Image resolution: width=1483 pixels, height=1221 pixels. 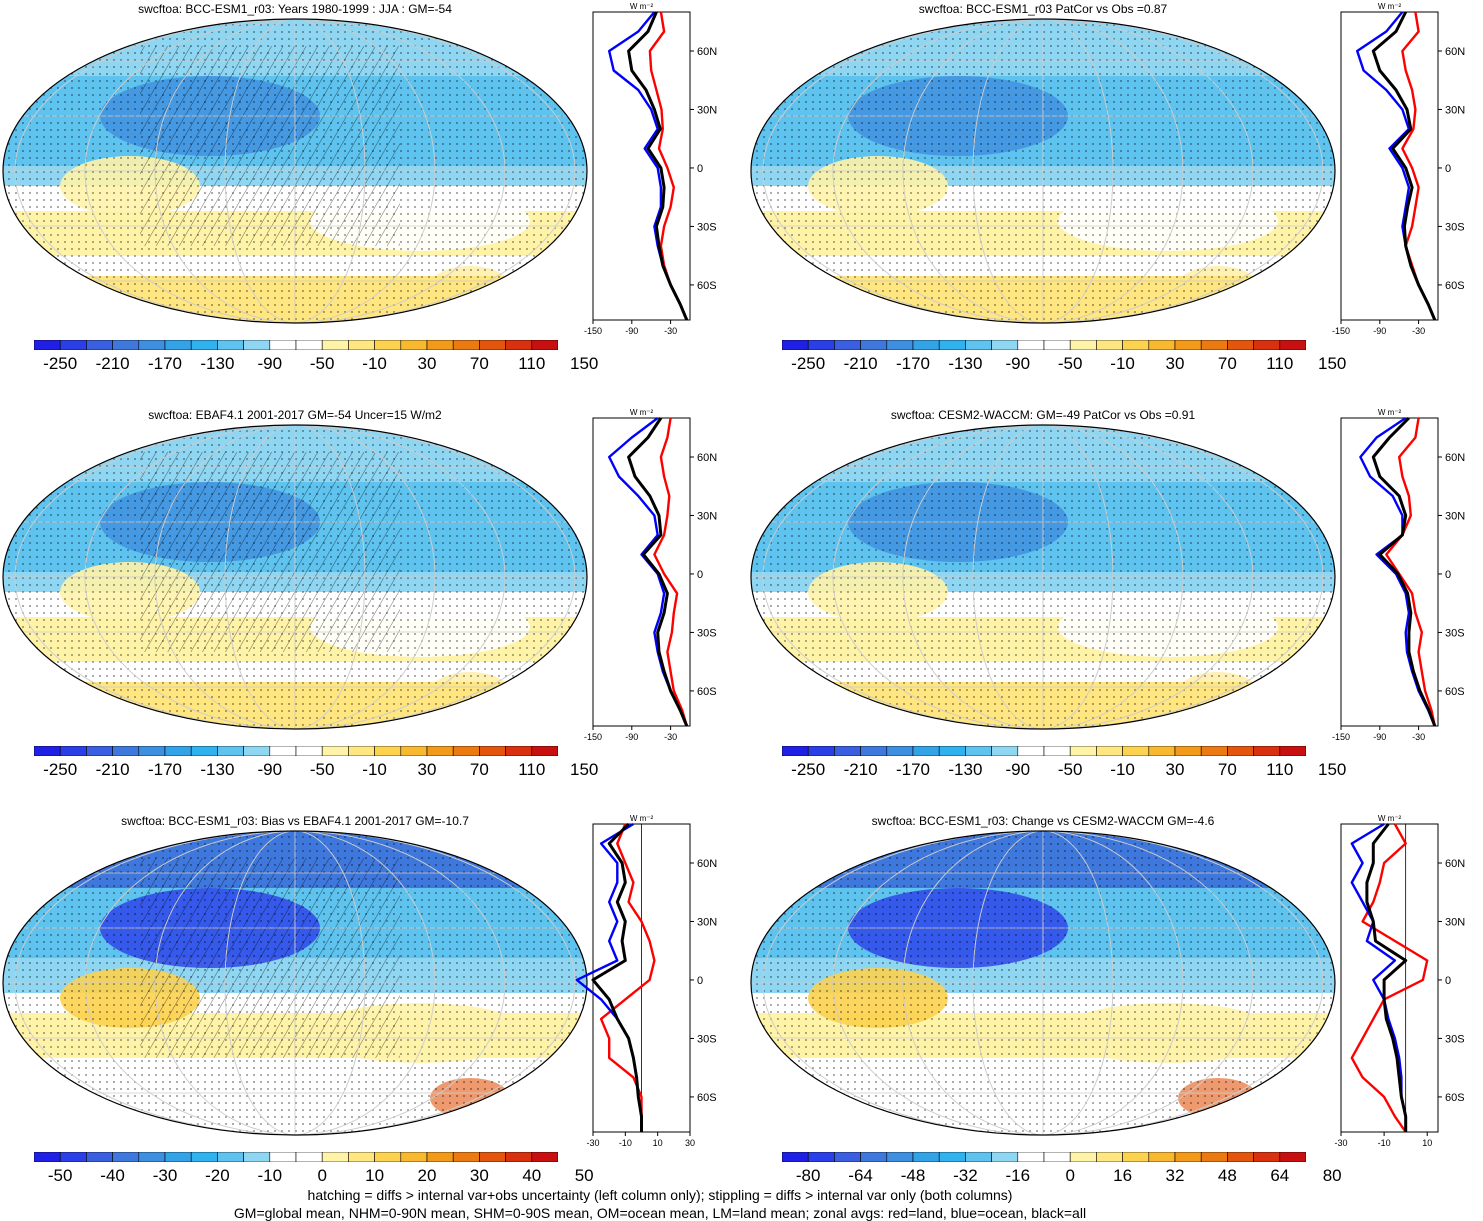 I want to click on colorbar-tick-label: -40, so click(x=112, y=1175).